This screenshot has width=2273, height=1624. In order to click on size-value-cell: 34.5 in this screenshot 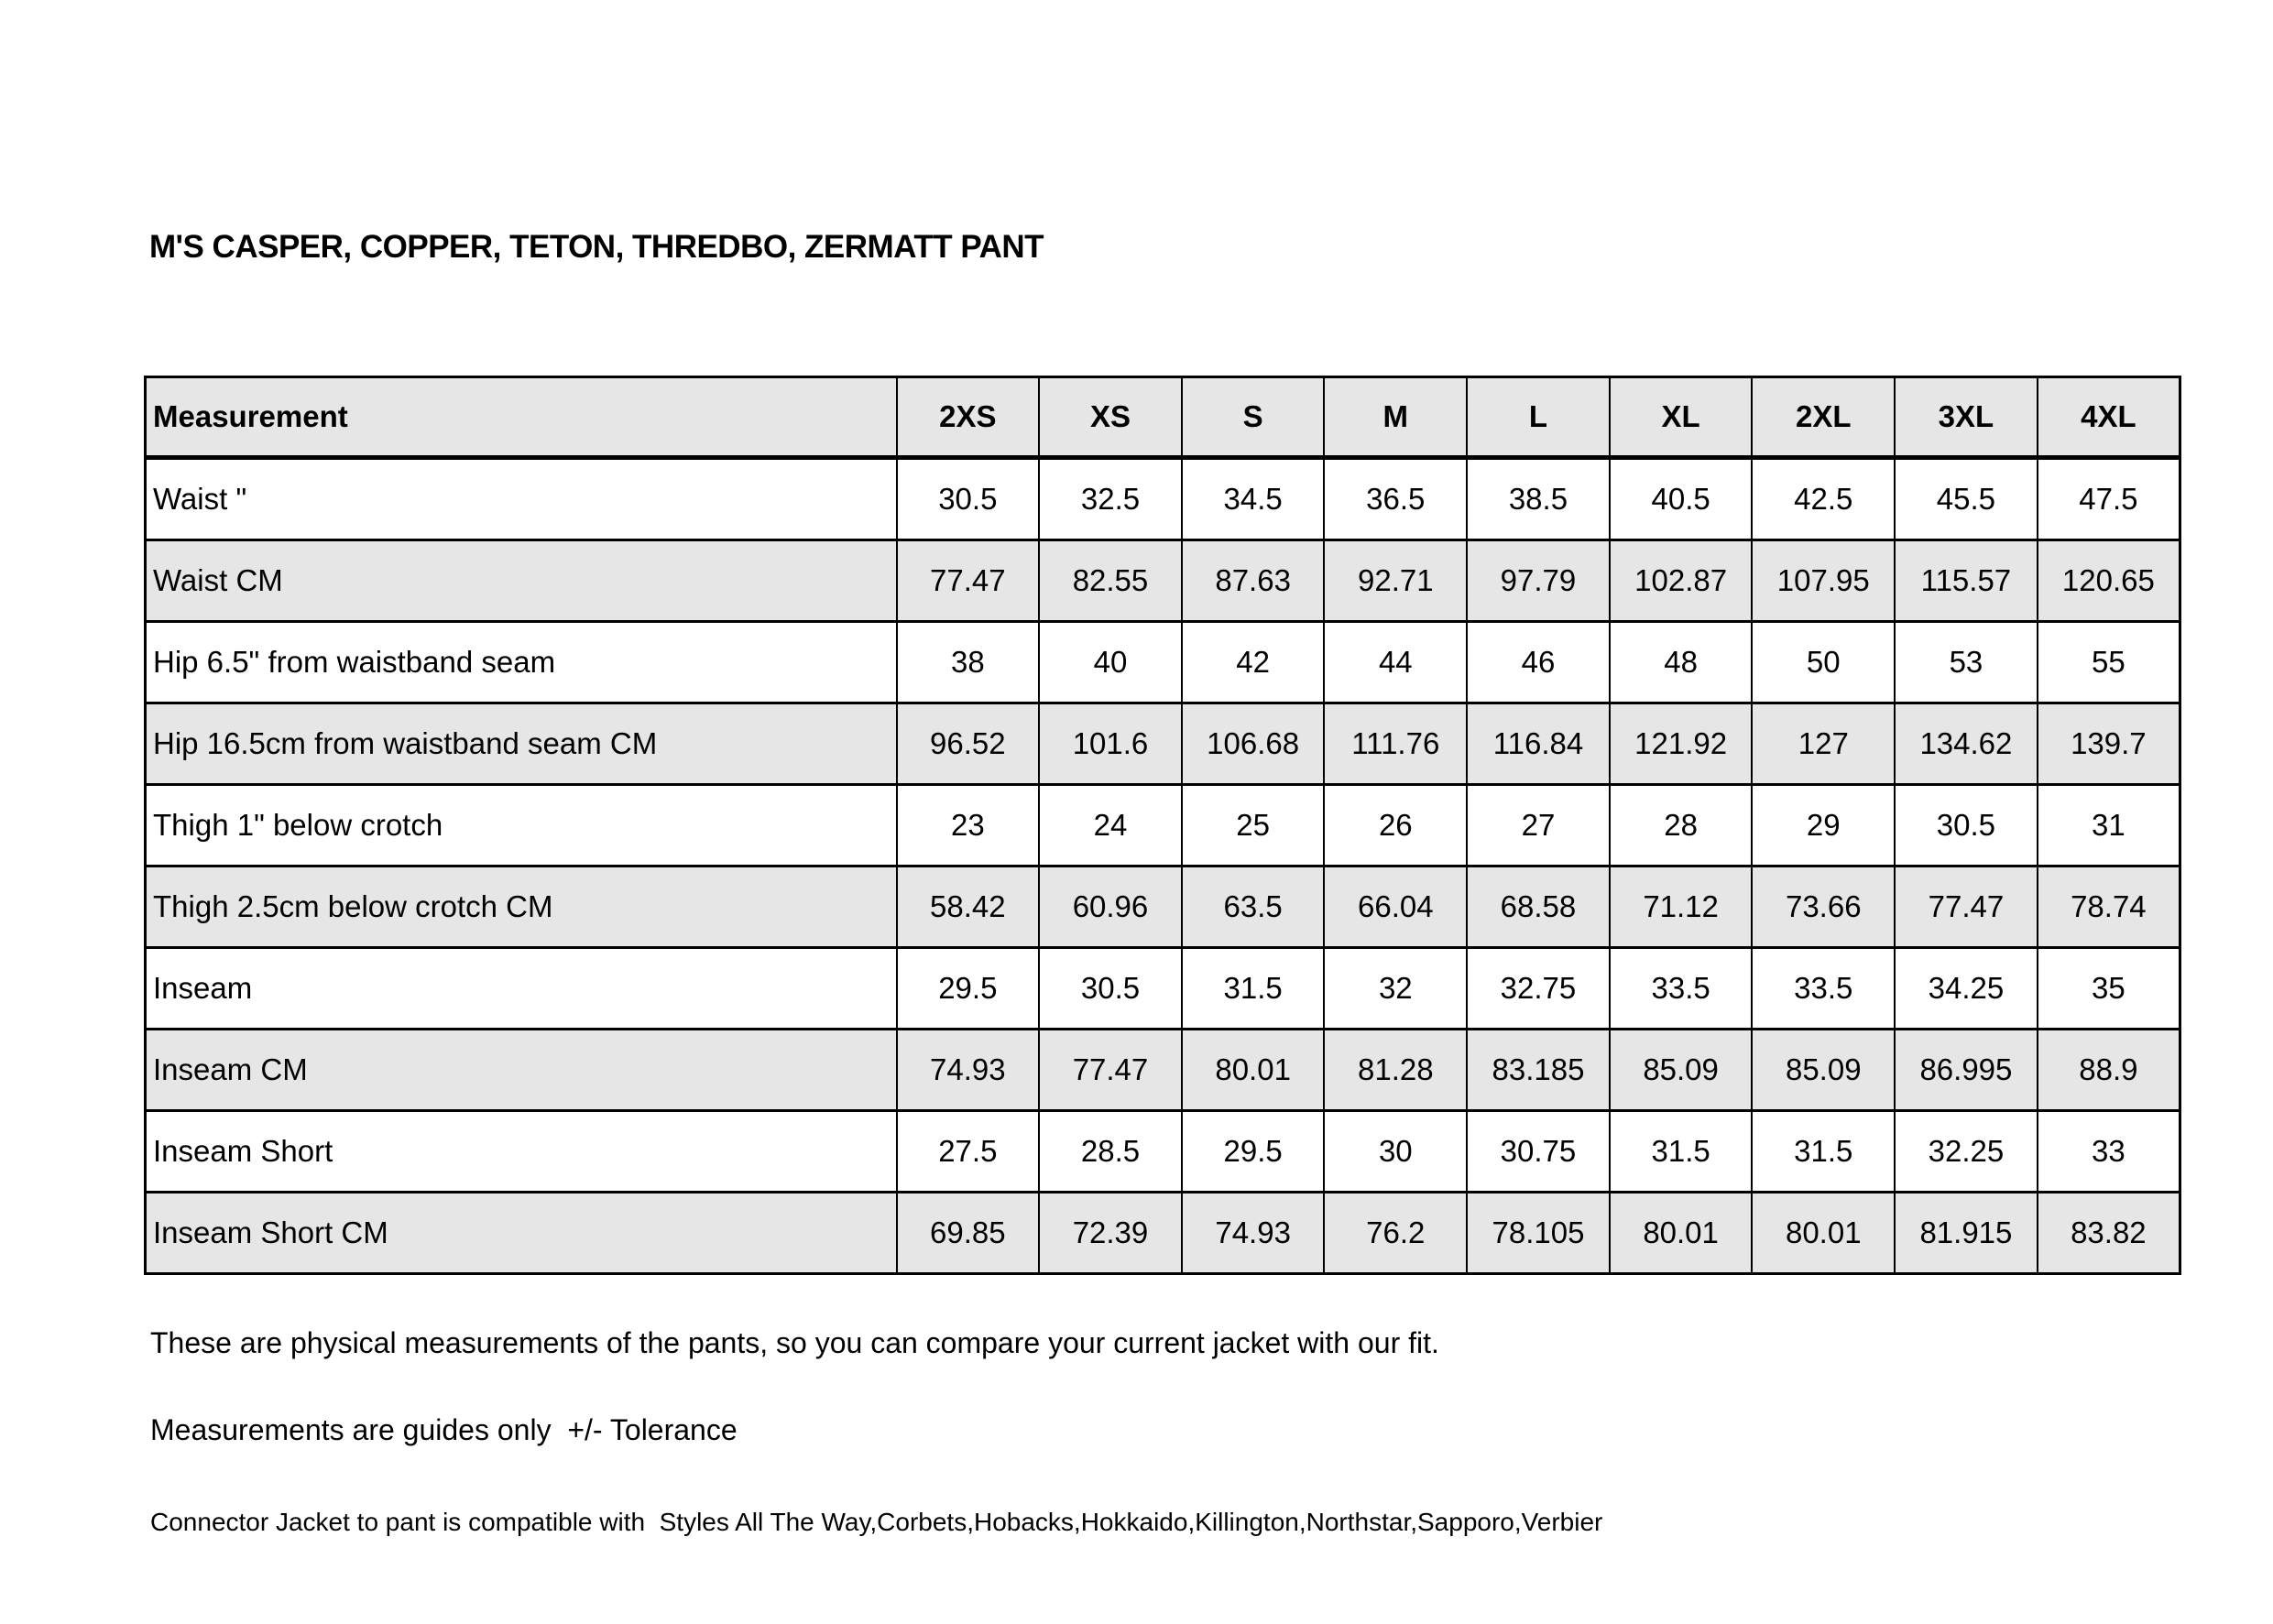, I will do `click(1253, 498)`.